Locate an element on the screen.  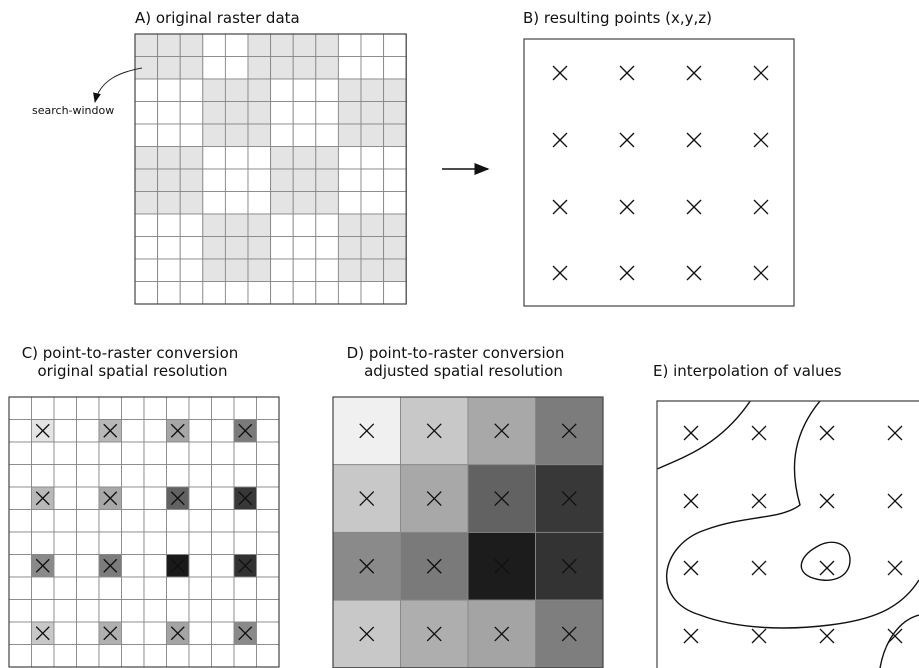
search-window-pointer is located at coordinates (118, 85).